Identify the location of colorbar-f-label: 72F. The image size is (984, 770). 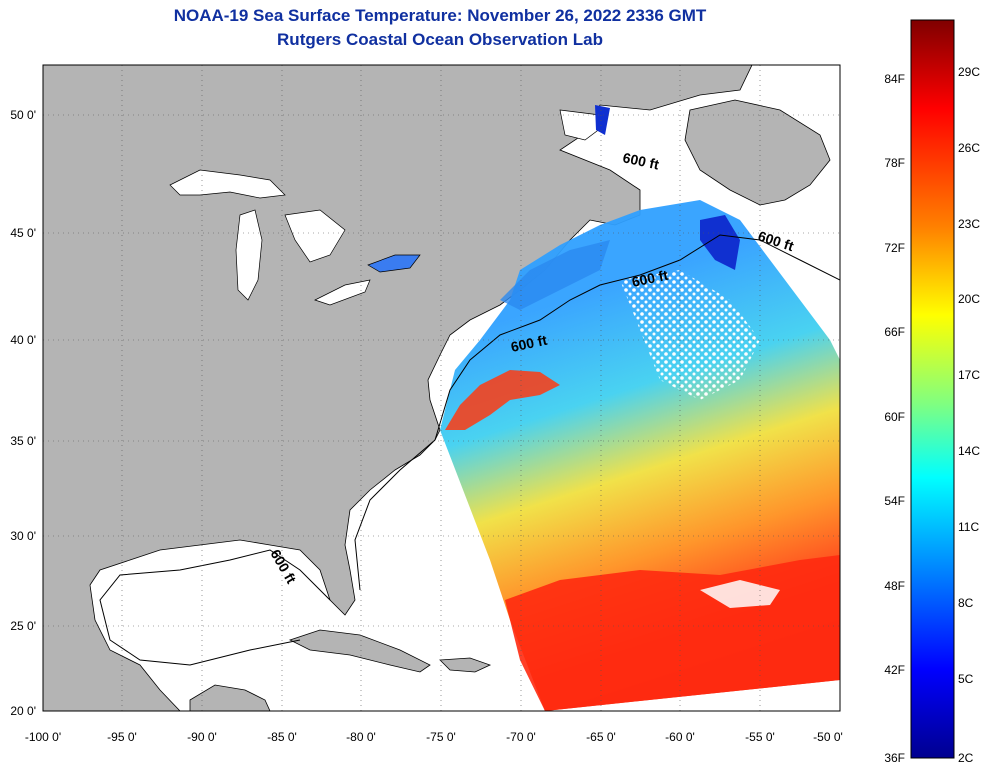
(894, 248).